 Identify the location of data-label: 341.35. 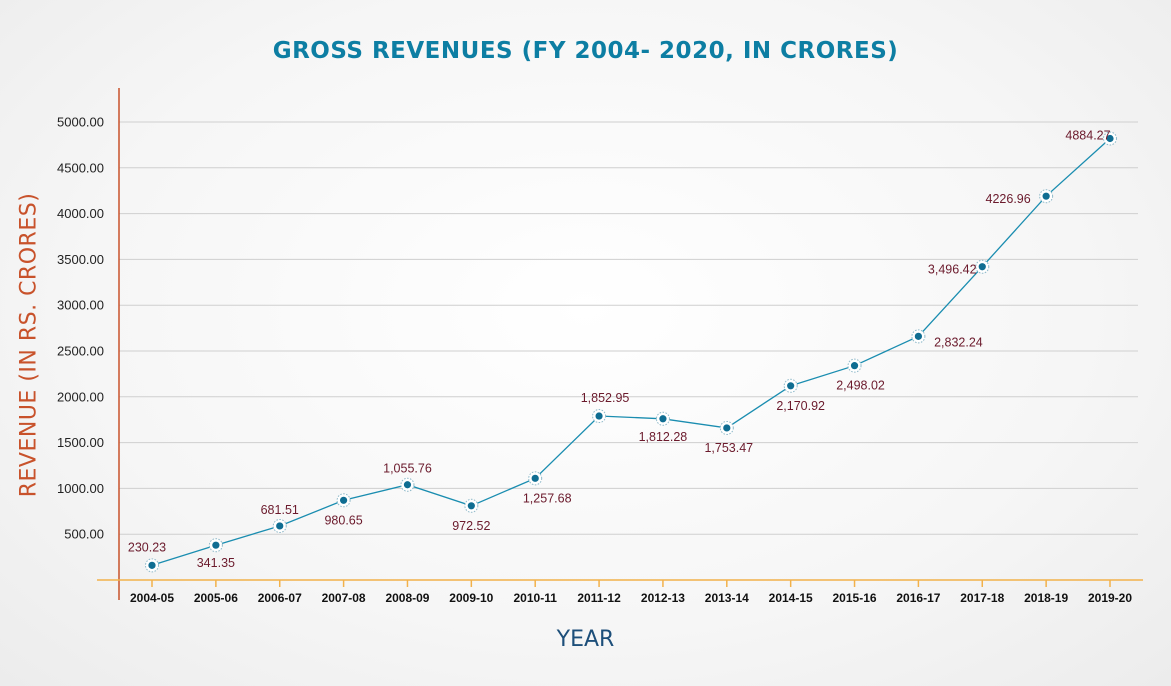
(216, 563).